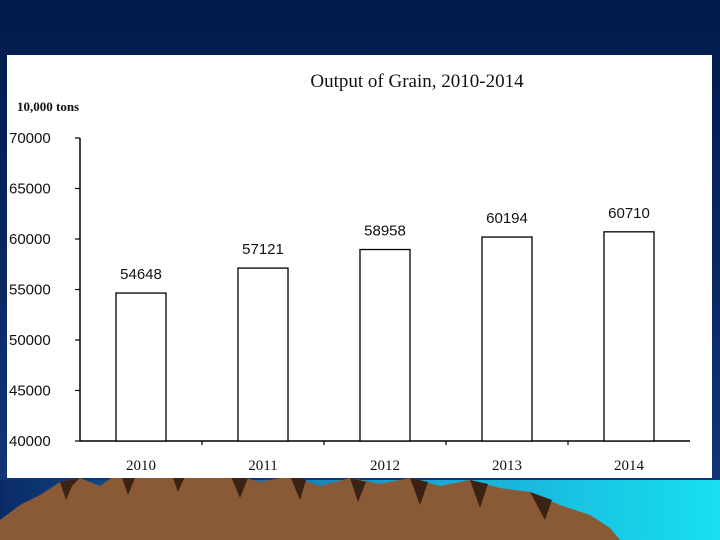 This screenshot has height=540, width=720. What do you see at coordinates (385, 244) in the screenshot?
I see `data-labels: 54648 57121 58958 60194 60710` at bounding box center [385, 244].